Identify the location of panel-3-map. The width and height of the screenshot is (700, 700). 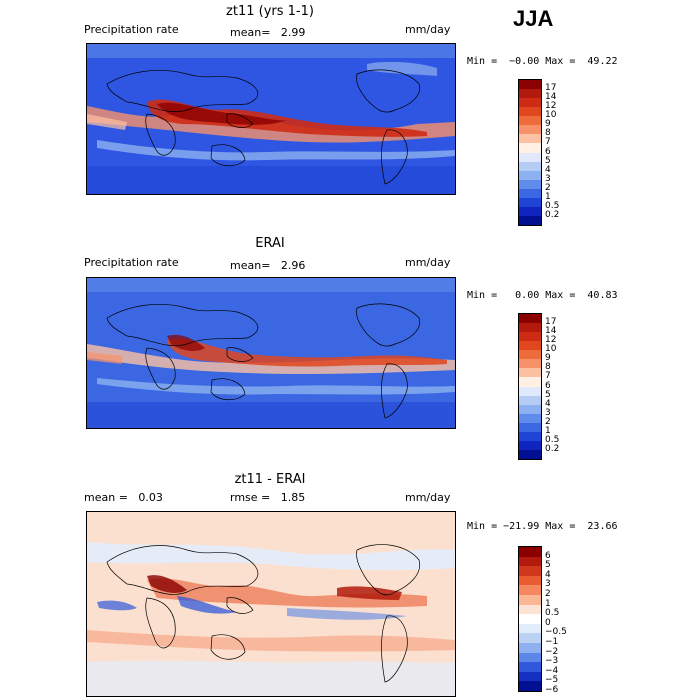
(271, 604).